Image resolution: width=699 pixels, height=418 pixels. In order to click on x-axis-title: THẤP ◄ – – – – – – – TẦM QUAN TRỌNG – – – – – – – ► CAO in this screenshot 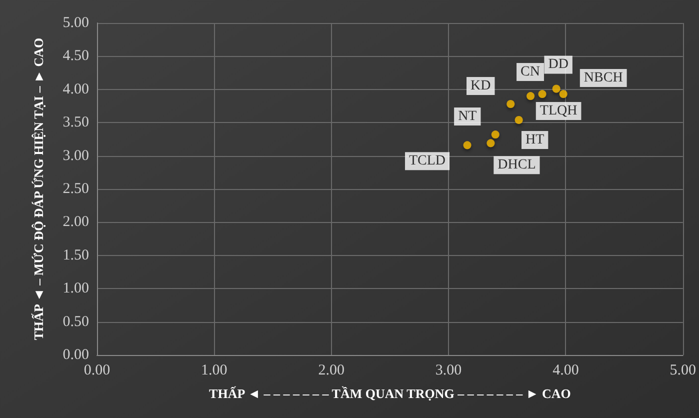, I will do `click(390, 393)`.